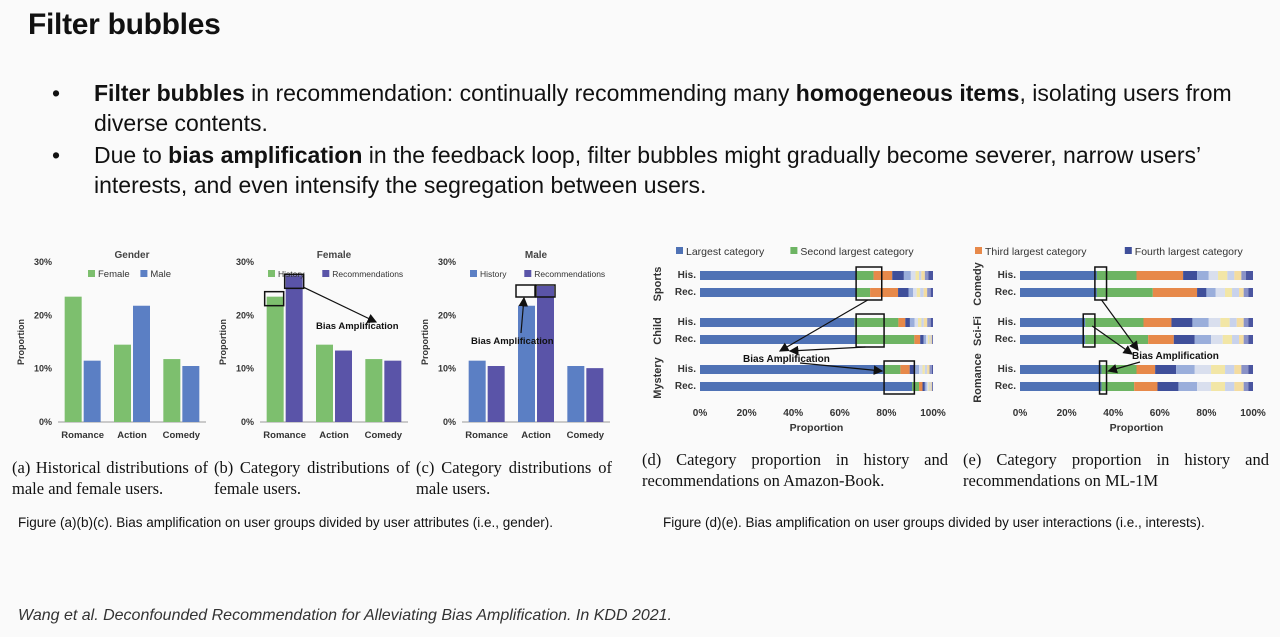  What do you see at coordinates (569, 274) in the screenshot?
I see `legend-label: Recommendations` at bounding box center [569, 274].